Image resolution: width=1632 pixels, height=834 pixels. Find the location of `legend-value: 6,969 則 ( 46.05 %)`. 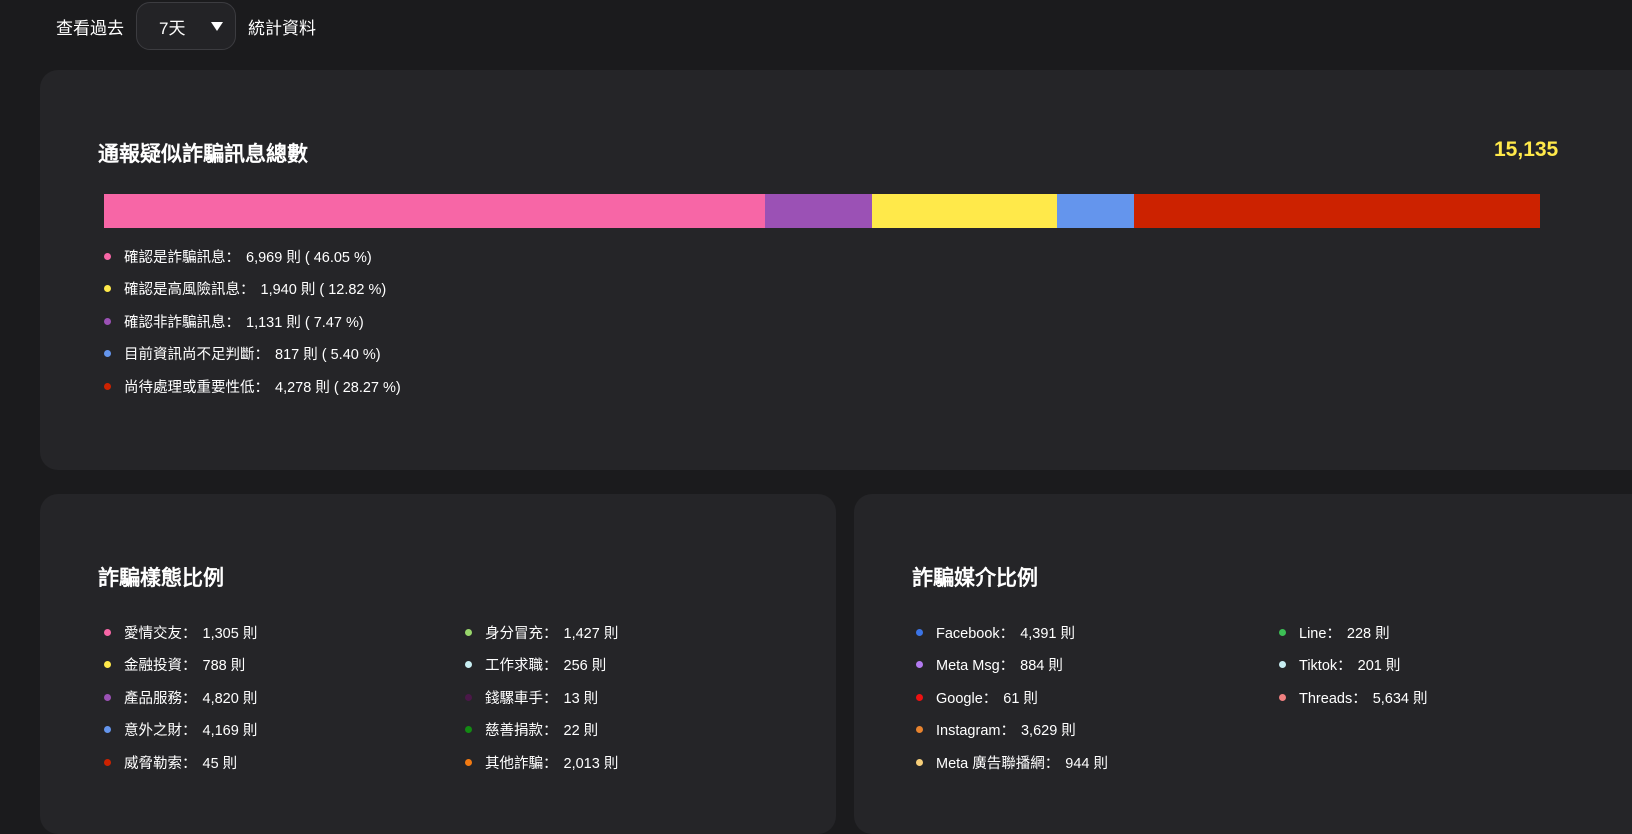

legend-value: 6,969 則 ( 46.05 %) is located at coordinates (309, 257).